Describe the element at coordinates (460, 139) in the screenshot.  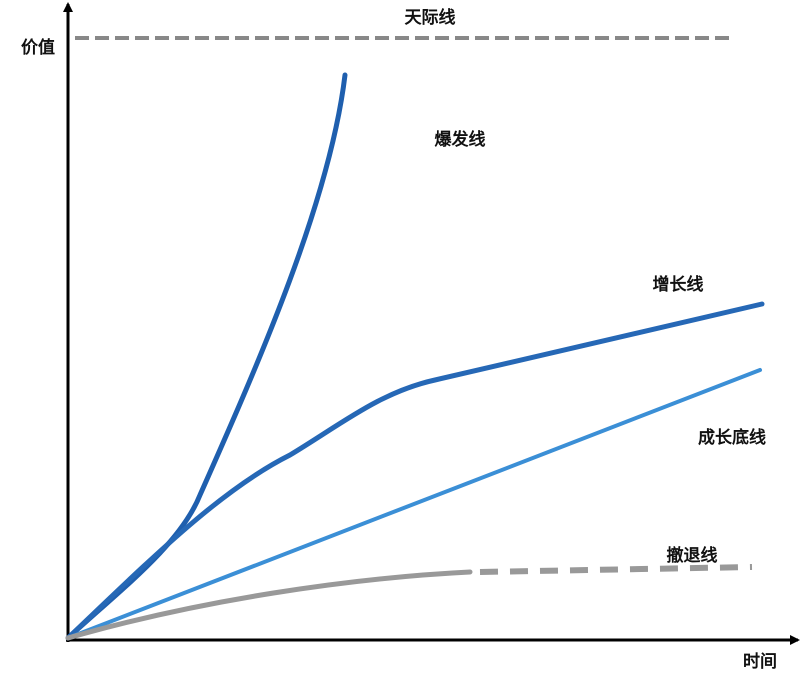
I see `explosion-label: 爆发线` at that location.